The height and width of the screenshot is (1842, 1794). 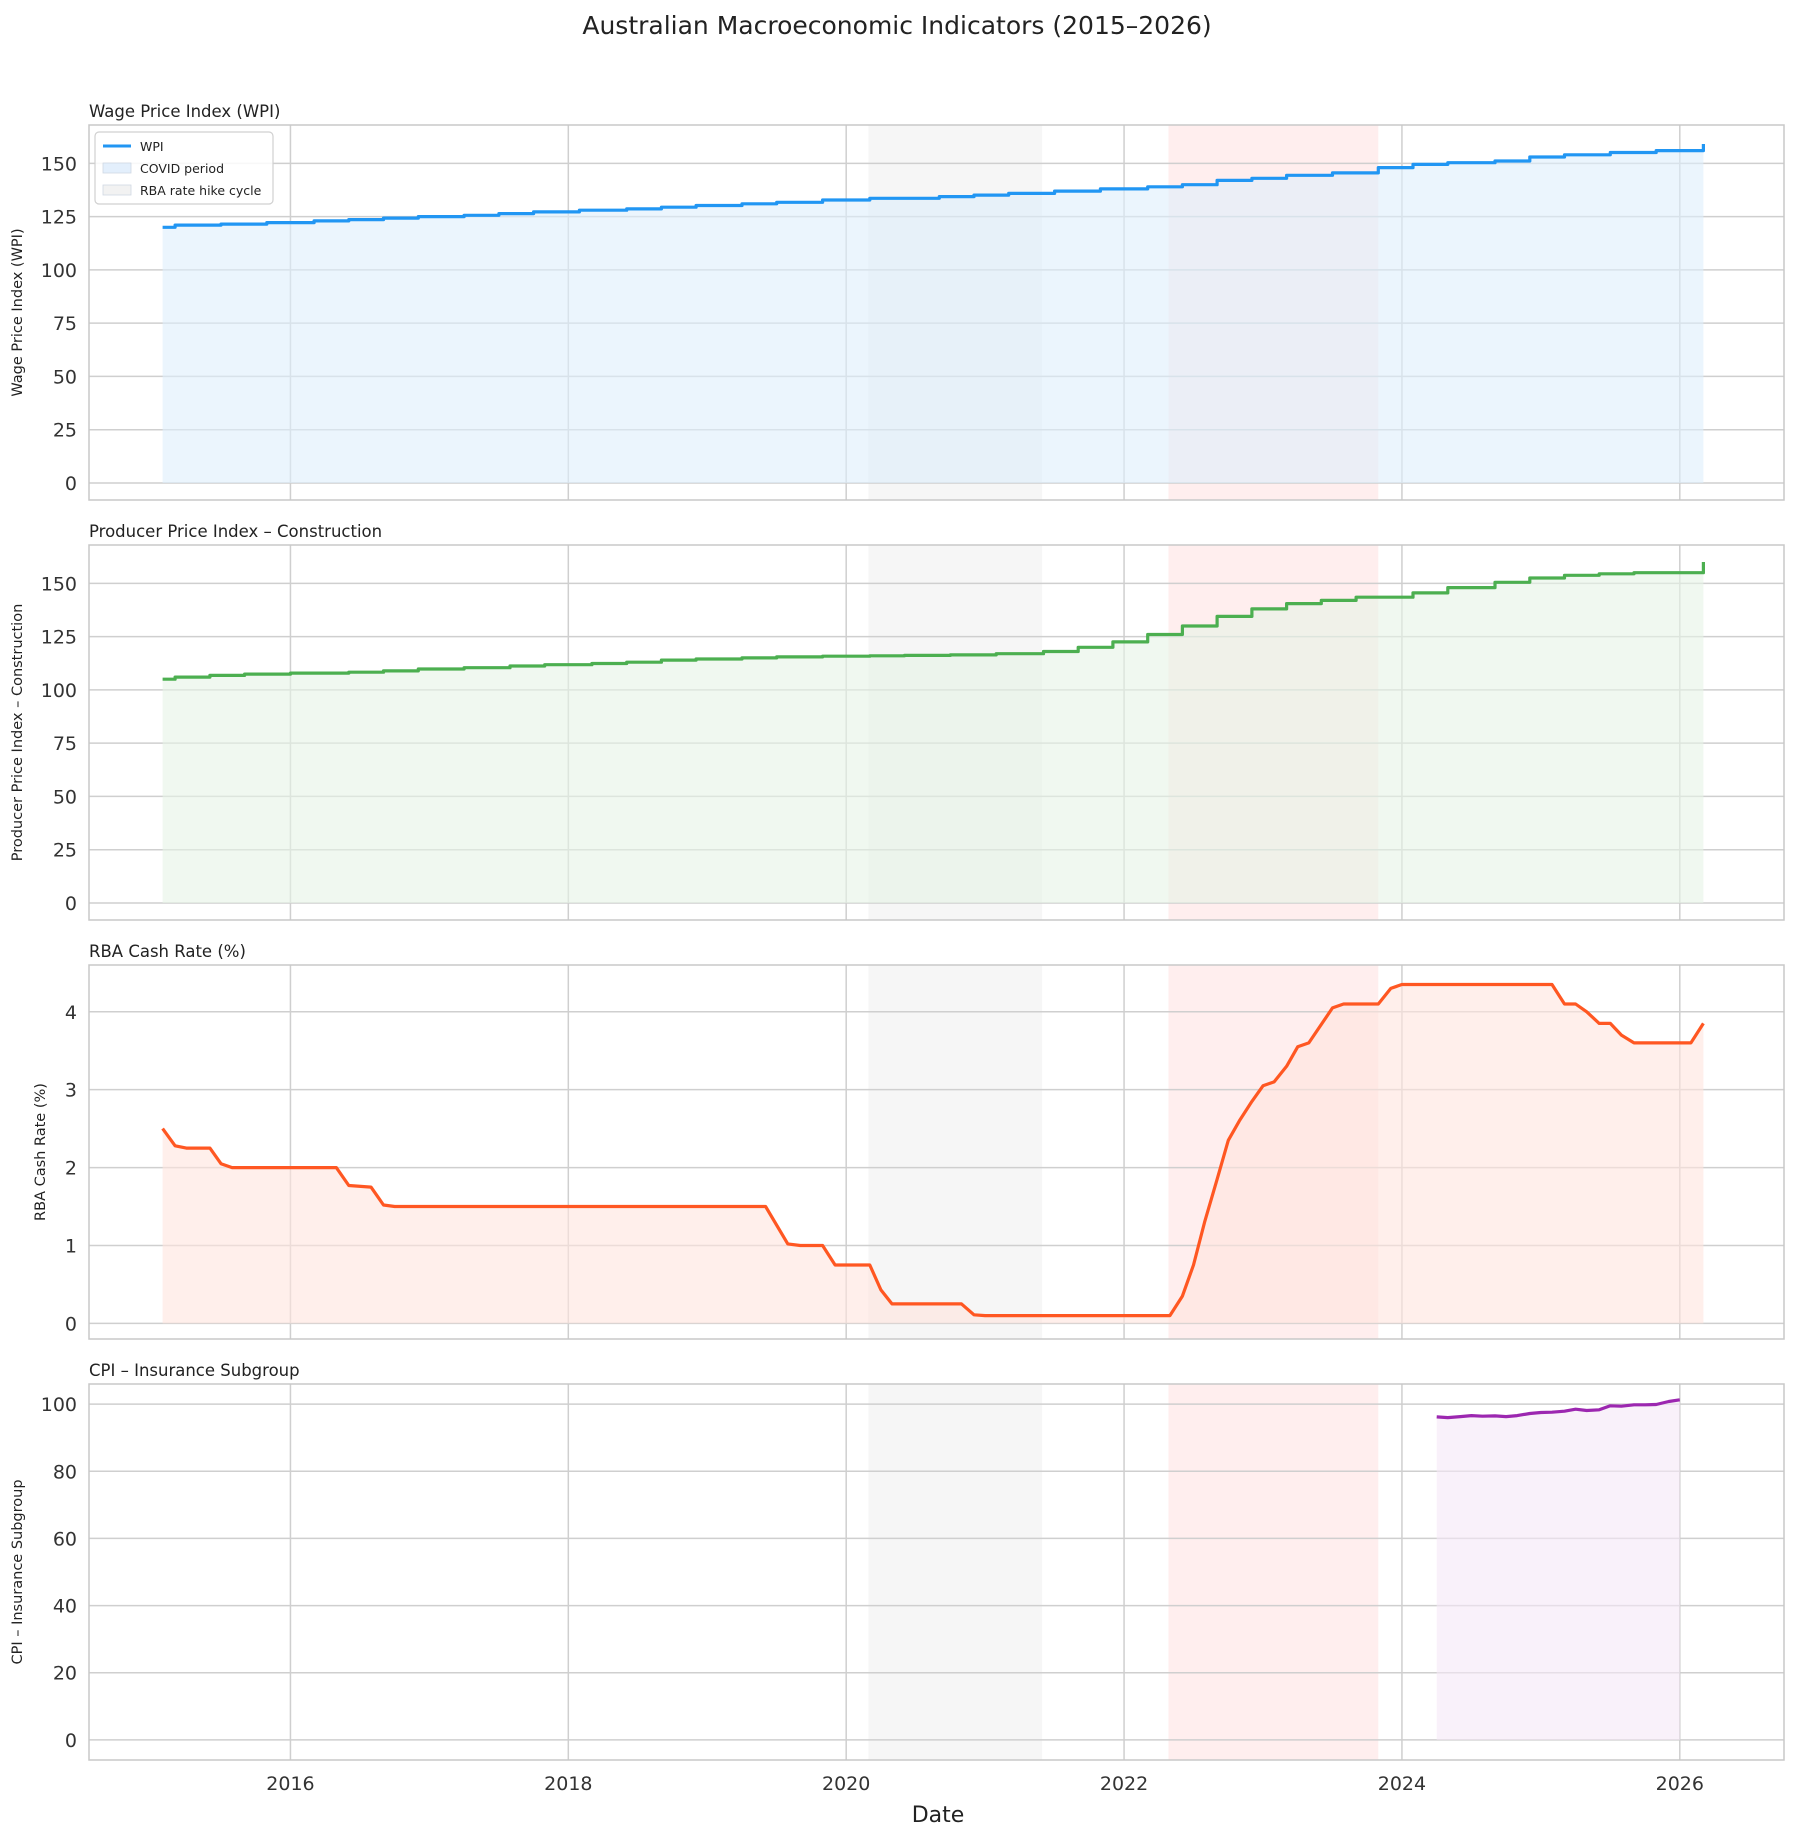 I want to click on x-tick-label: 2016, so click(x=290, y=1784).